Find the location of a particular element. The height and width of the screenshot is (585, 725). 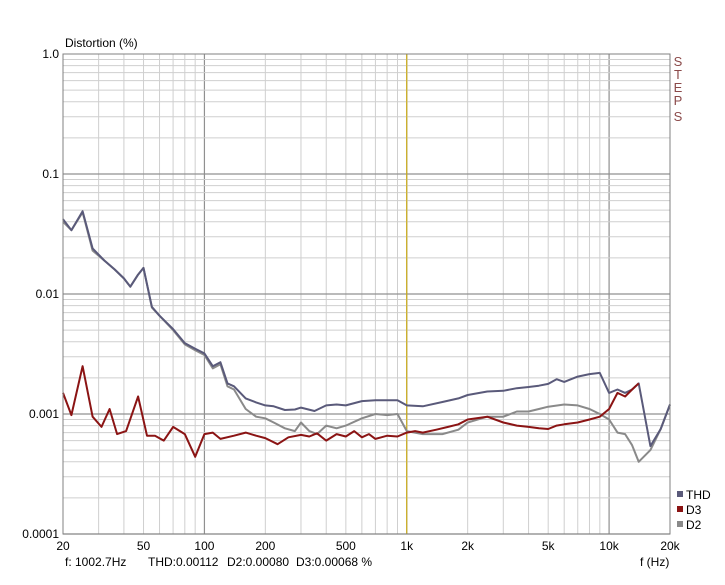

readout-d3: D3:0.00068 % is located at coordinates (334, 562).